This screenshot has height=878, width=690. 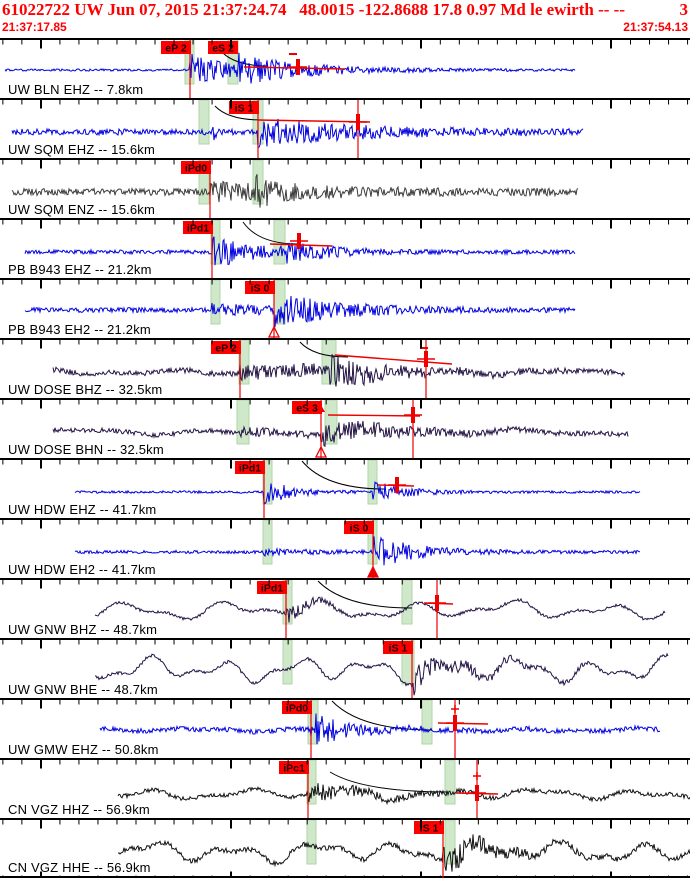 I want to click on trace-plot: eP 2, so click(x=345, y=369).